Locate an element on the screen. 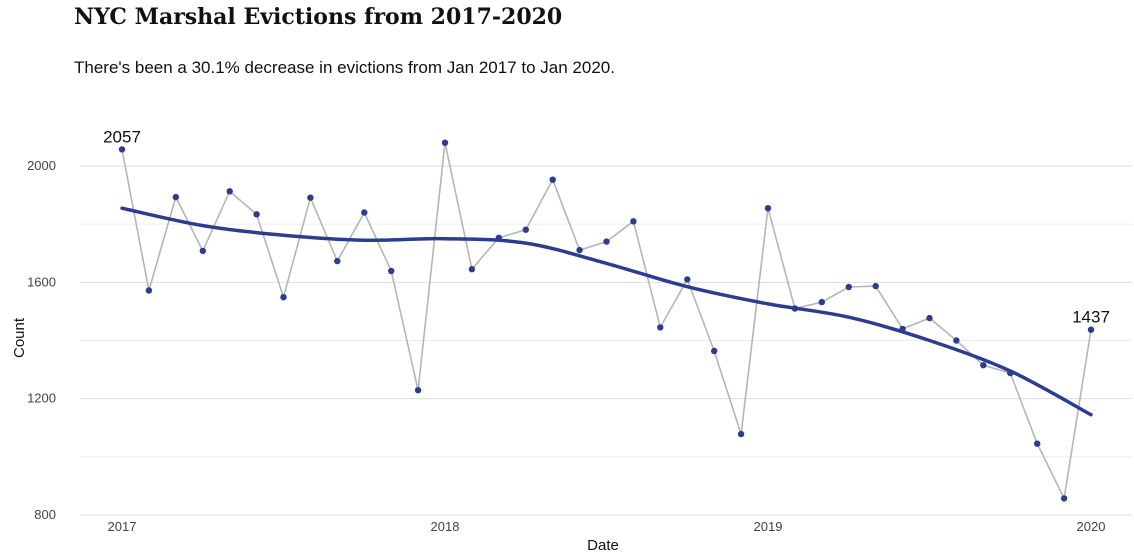  y-axis-title: Count is located at coordinates (19, 337).